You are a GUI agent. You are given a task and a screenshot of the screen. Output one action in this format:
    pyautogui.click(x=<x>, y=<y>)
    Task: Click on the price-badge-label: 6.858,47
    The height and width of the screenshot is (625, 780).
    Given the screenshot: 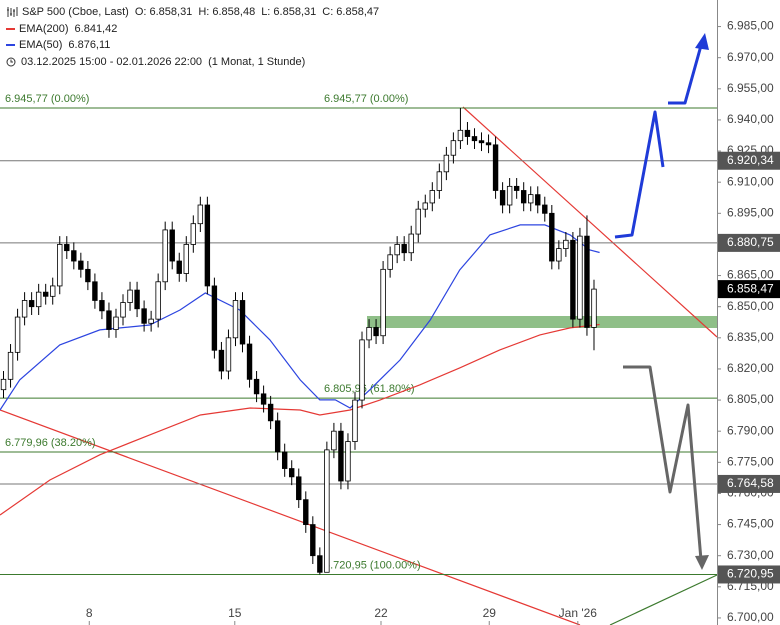 What is the action you would take?
    pyautogui.click(x=750, y=288)
    